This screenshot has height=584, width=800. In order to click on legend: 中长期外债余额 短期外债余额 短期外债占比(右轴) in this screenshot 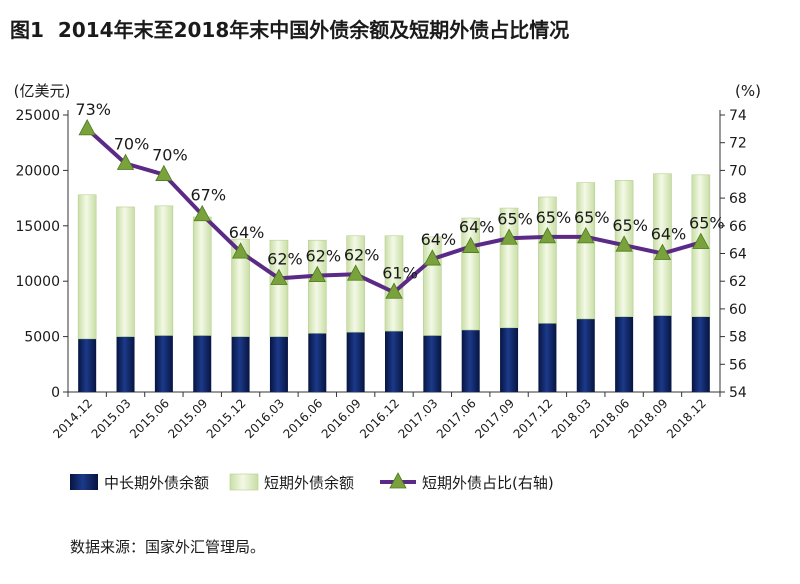, I will do `click(312, 482)`.